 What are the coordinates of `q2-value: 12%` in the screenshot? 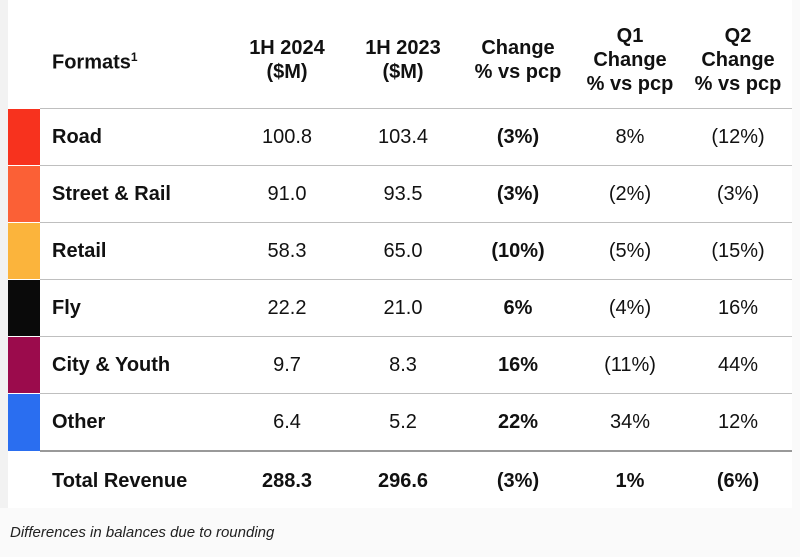 It's located at (738, 422).